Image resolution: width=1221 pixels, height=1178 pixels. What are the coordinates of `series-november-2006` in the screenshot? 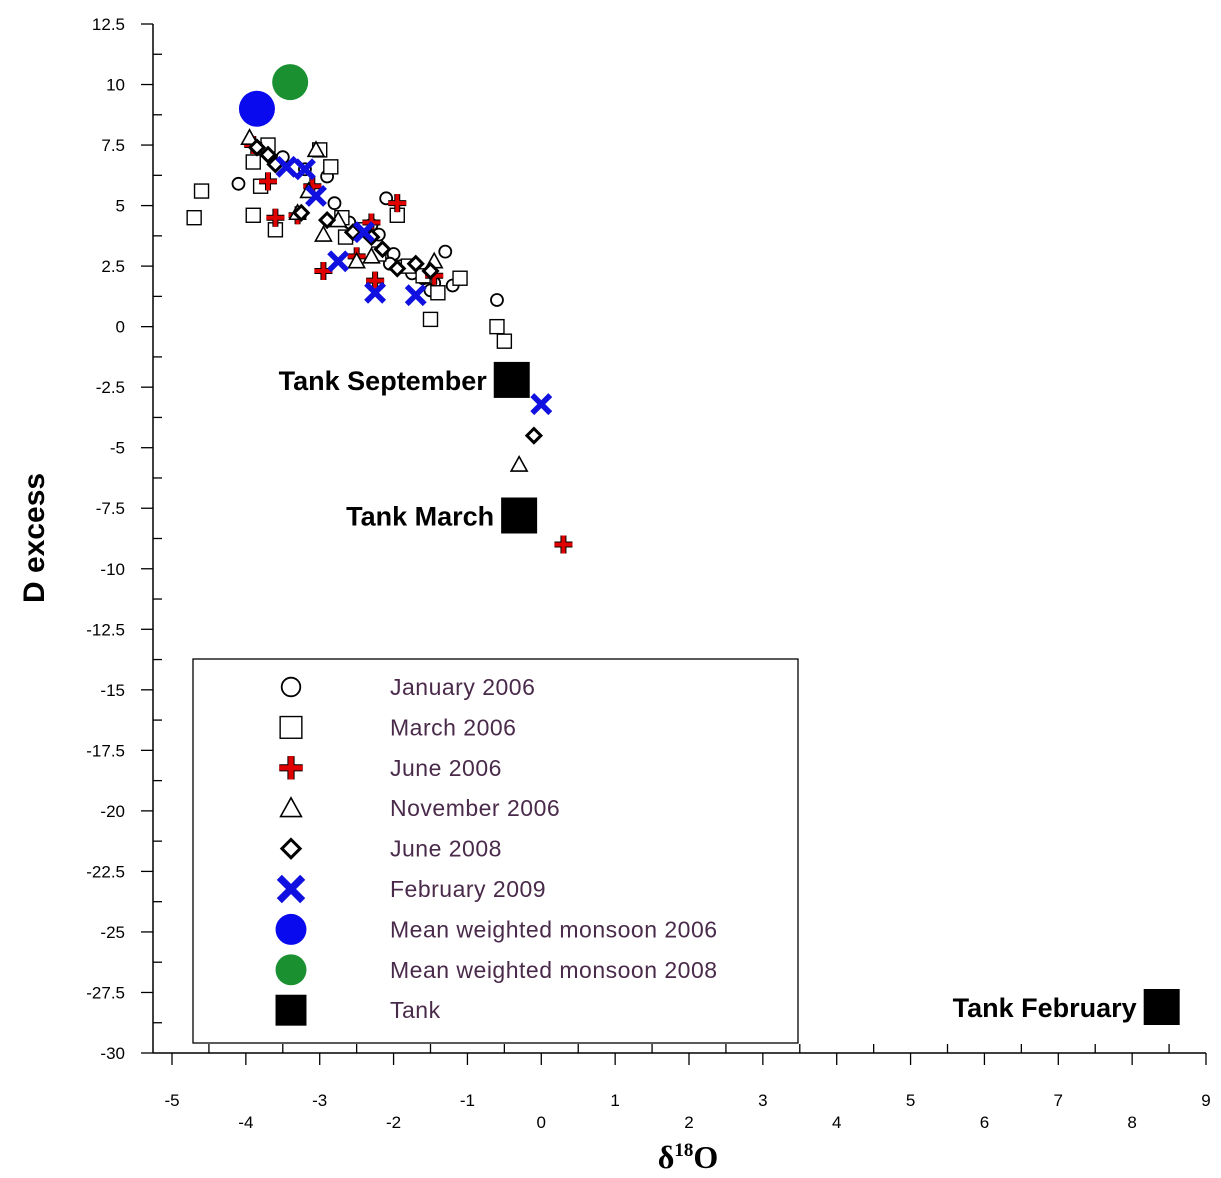 It's located at (384, 300).